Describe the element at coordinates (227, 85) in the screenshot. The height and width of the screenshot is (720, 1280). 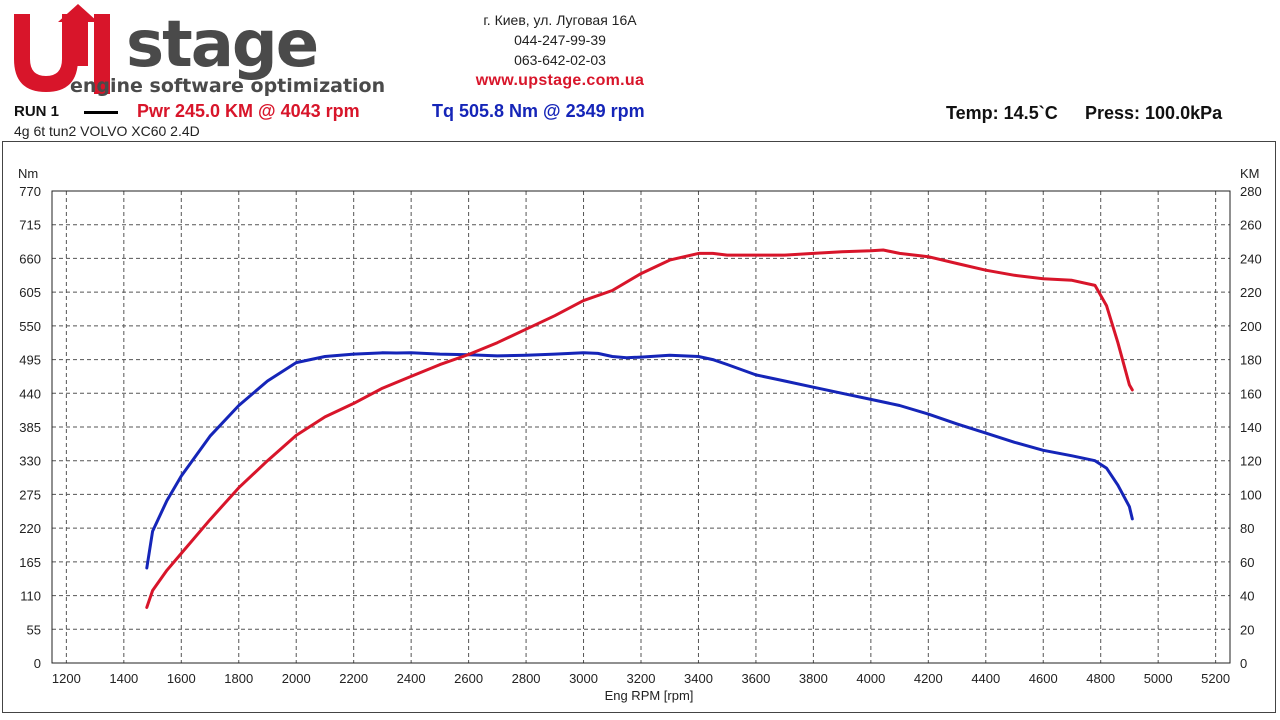
I see `logo-tagline: engine software optimization` at that location.